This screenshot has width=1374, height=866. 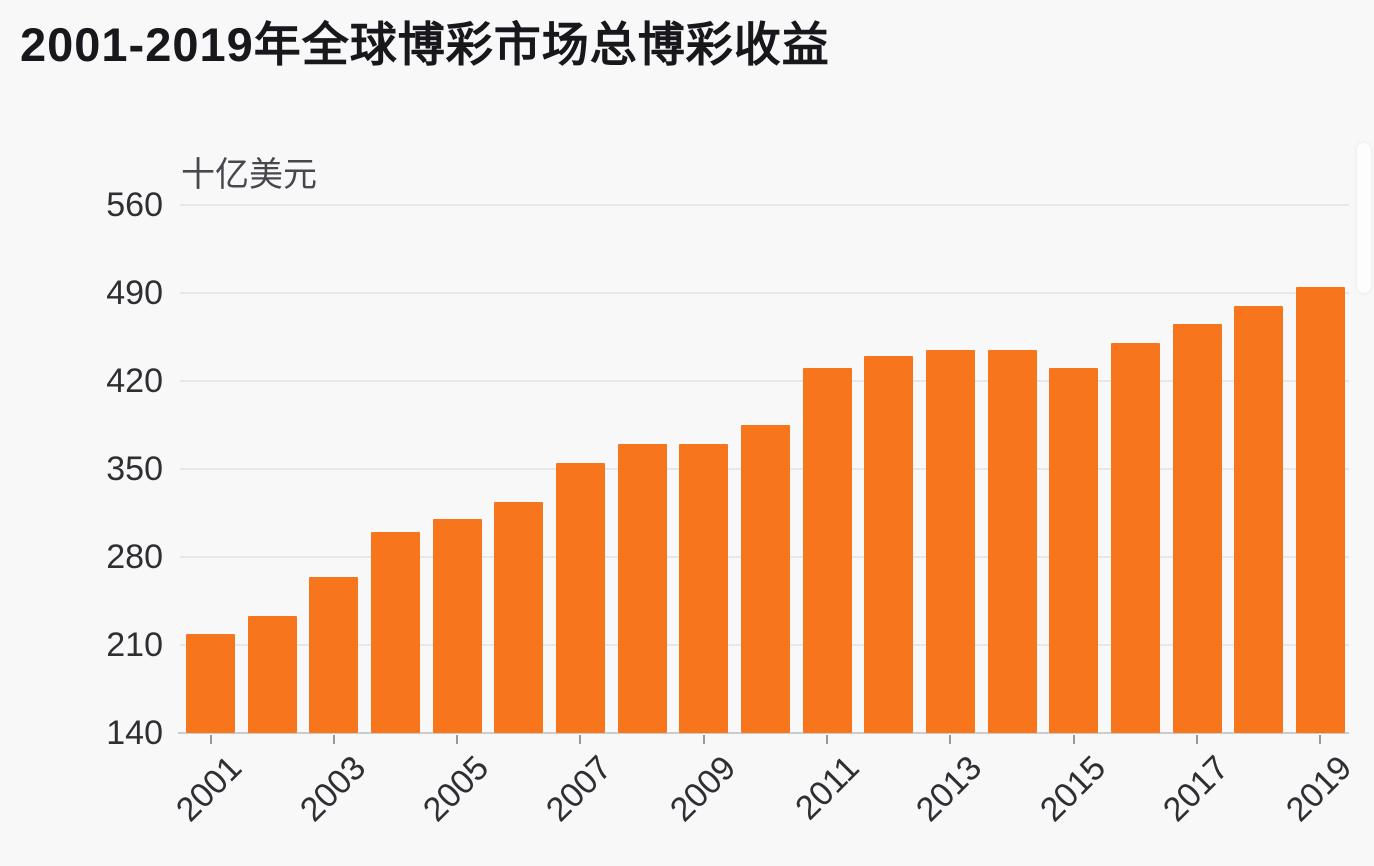 I want to click on x-axis-label-2013: 2013, so click(x=949, y=789).